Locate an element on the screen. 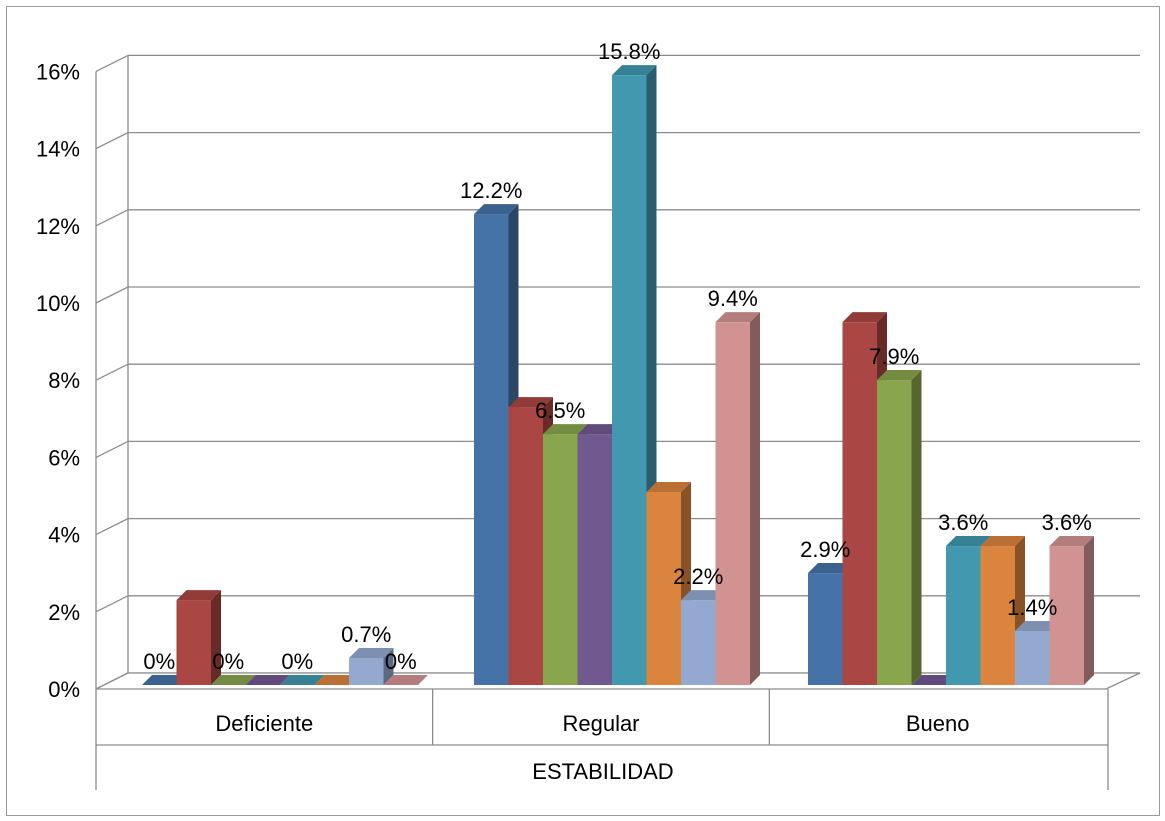  data-label-14: 3.6% is located at coordinates (1067, 522).